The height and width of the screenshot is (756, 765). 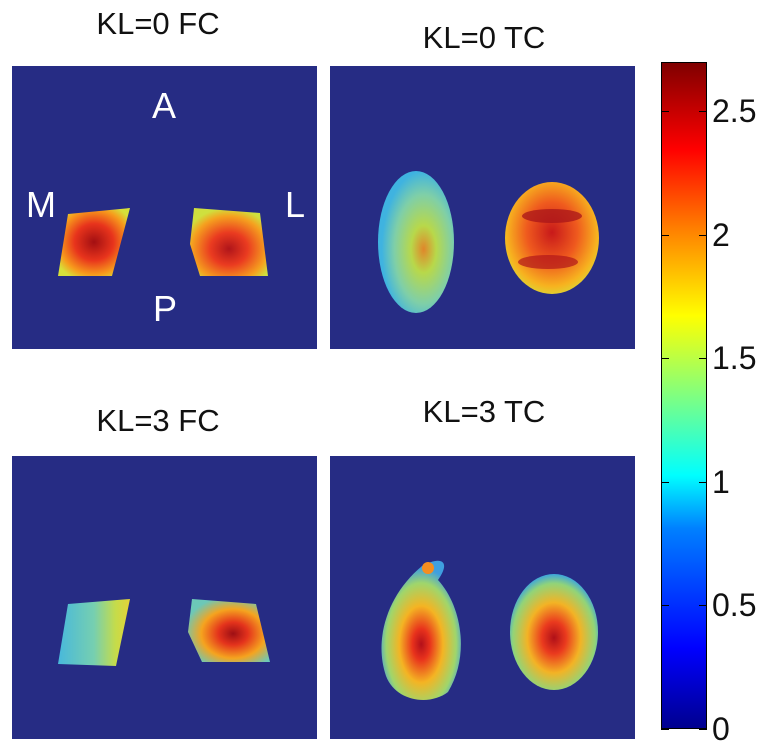 I want to click on colorbar-tick-label: 1.5, so click(x=734, y=358).